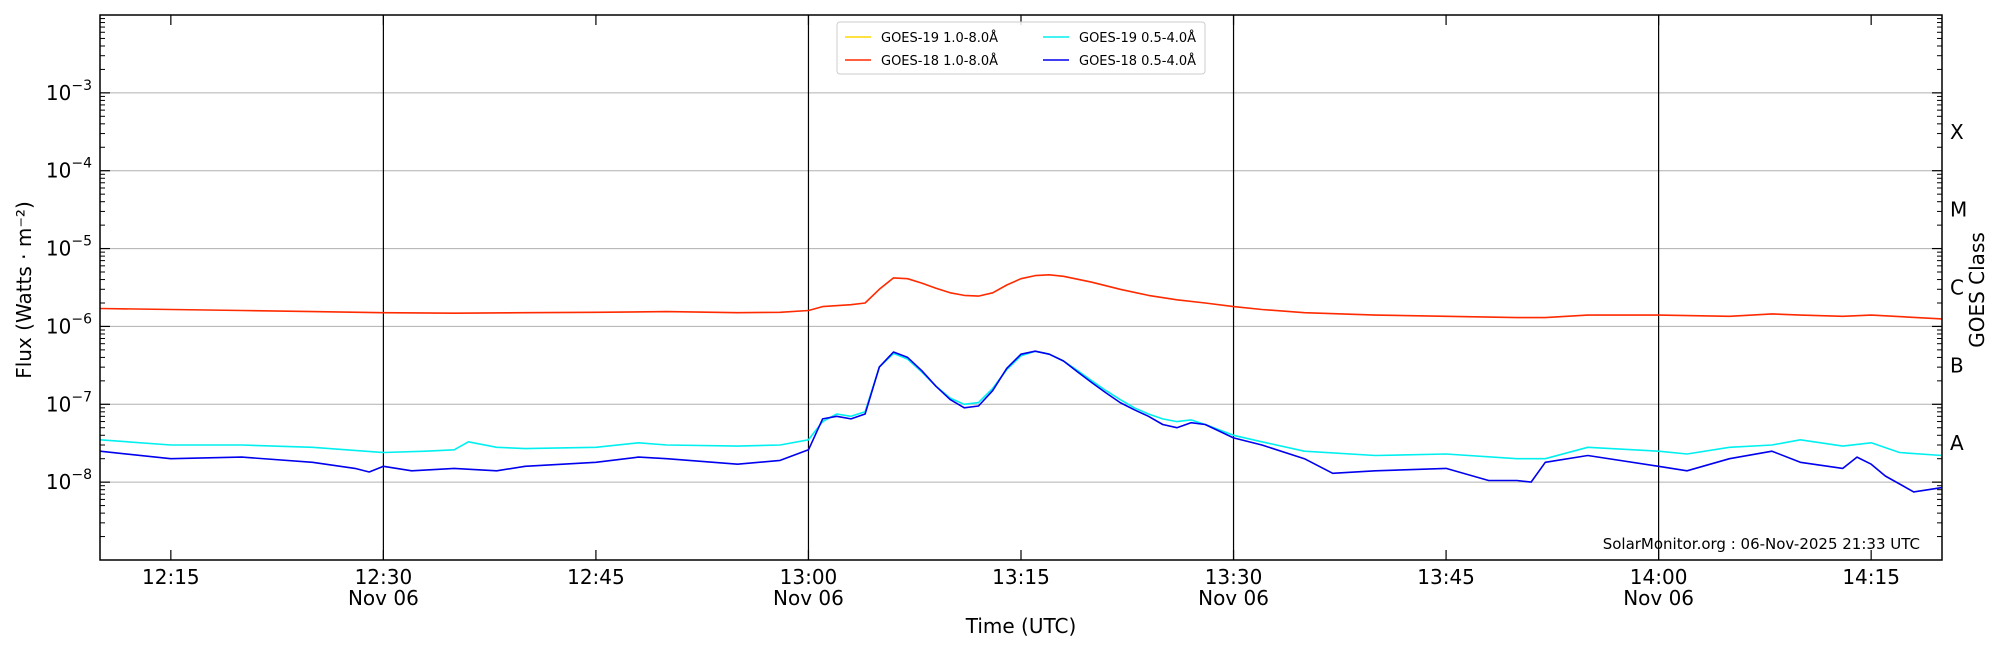 The image size is (2000, 650). What do you see at coordinates (939, 38) in the screenshot?
I see `legend-label-goes19-long: GOES-19 1.0-8.0Å` at bounding box center [939, 38].